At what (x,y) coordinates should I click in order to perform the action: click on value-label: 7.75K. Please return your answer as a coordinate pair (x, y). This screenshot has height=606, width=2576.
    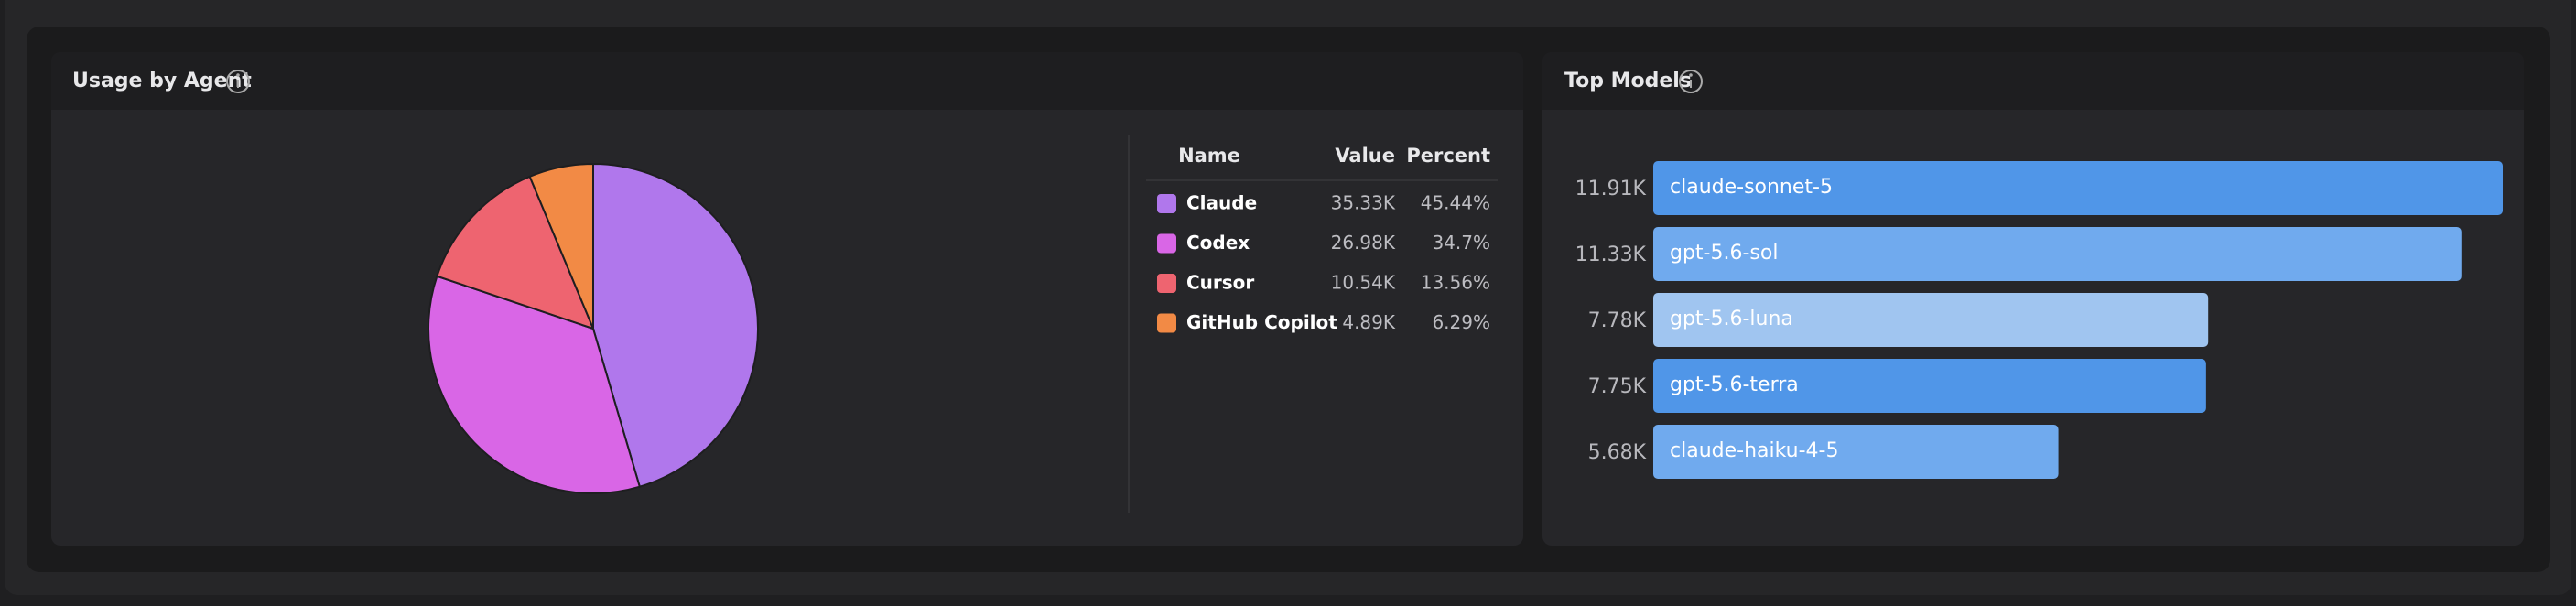
    Looking at the image, I should click on (1618, 386).